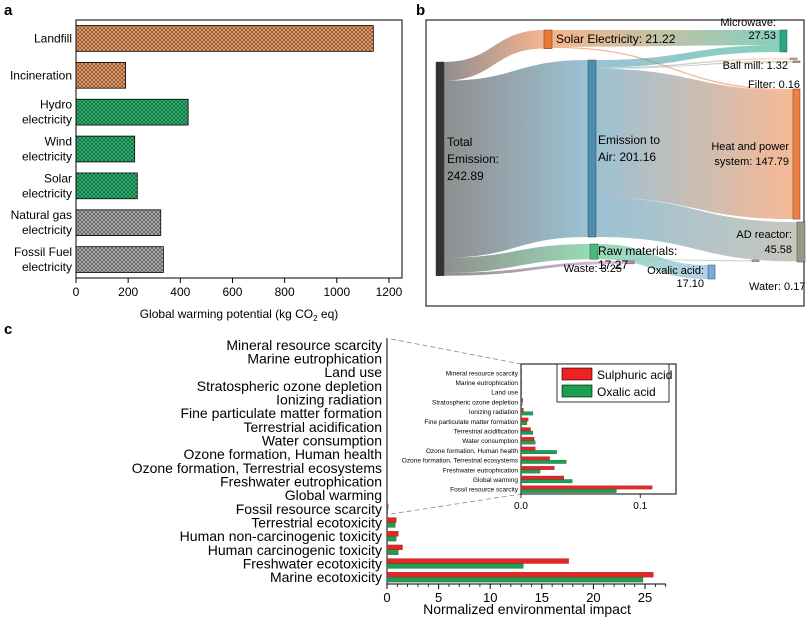 The image size is (808, 624). What do you see at coordinates (47, 120) in the screenshot?
I see `category-label-hydro-electricity: electricity` at bounding box center [47, 120].